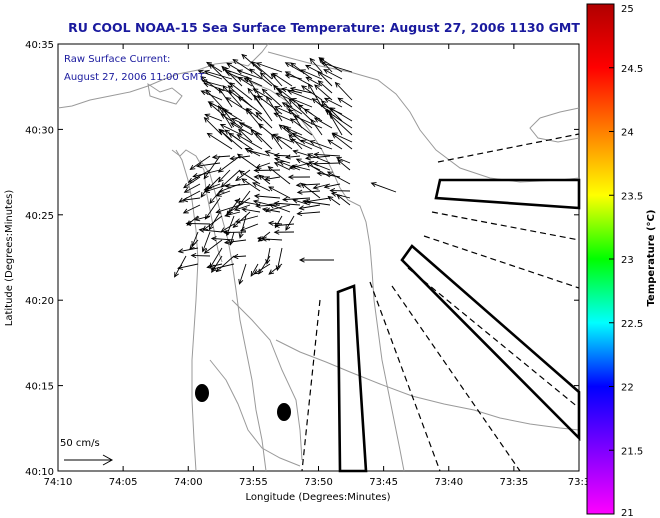  What do you see at coordinates (123, 482) in the screenshot?
I see `x-tick-label: 74:05` at bounding box center [123, 482].